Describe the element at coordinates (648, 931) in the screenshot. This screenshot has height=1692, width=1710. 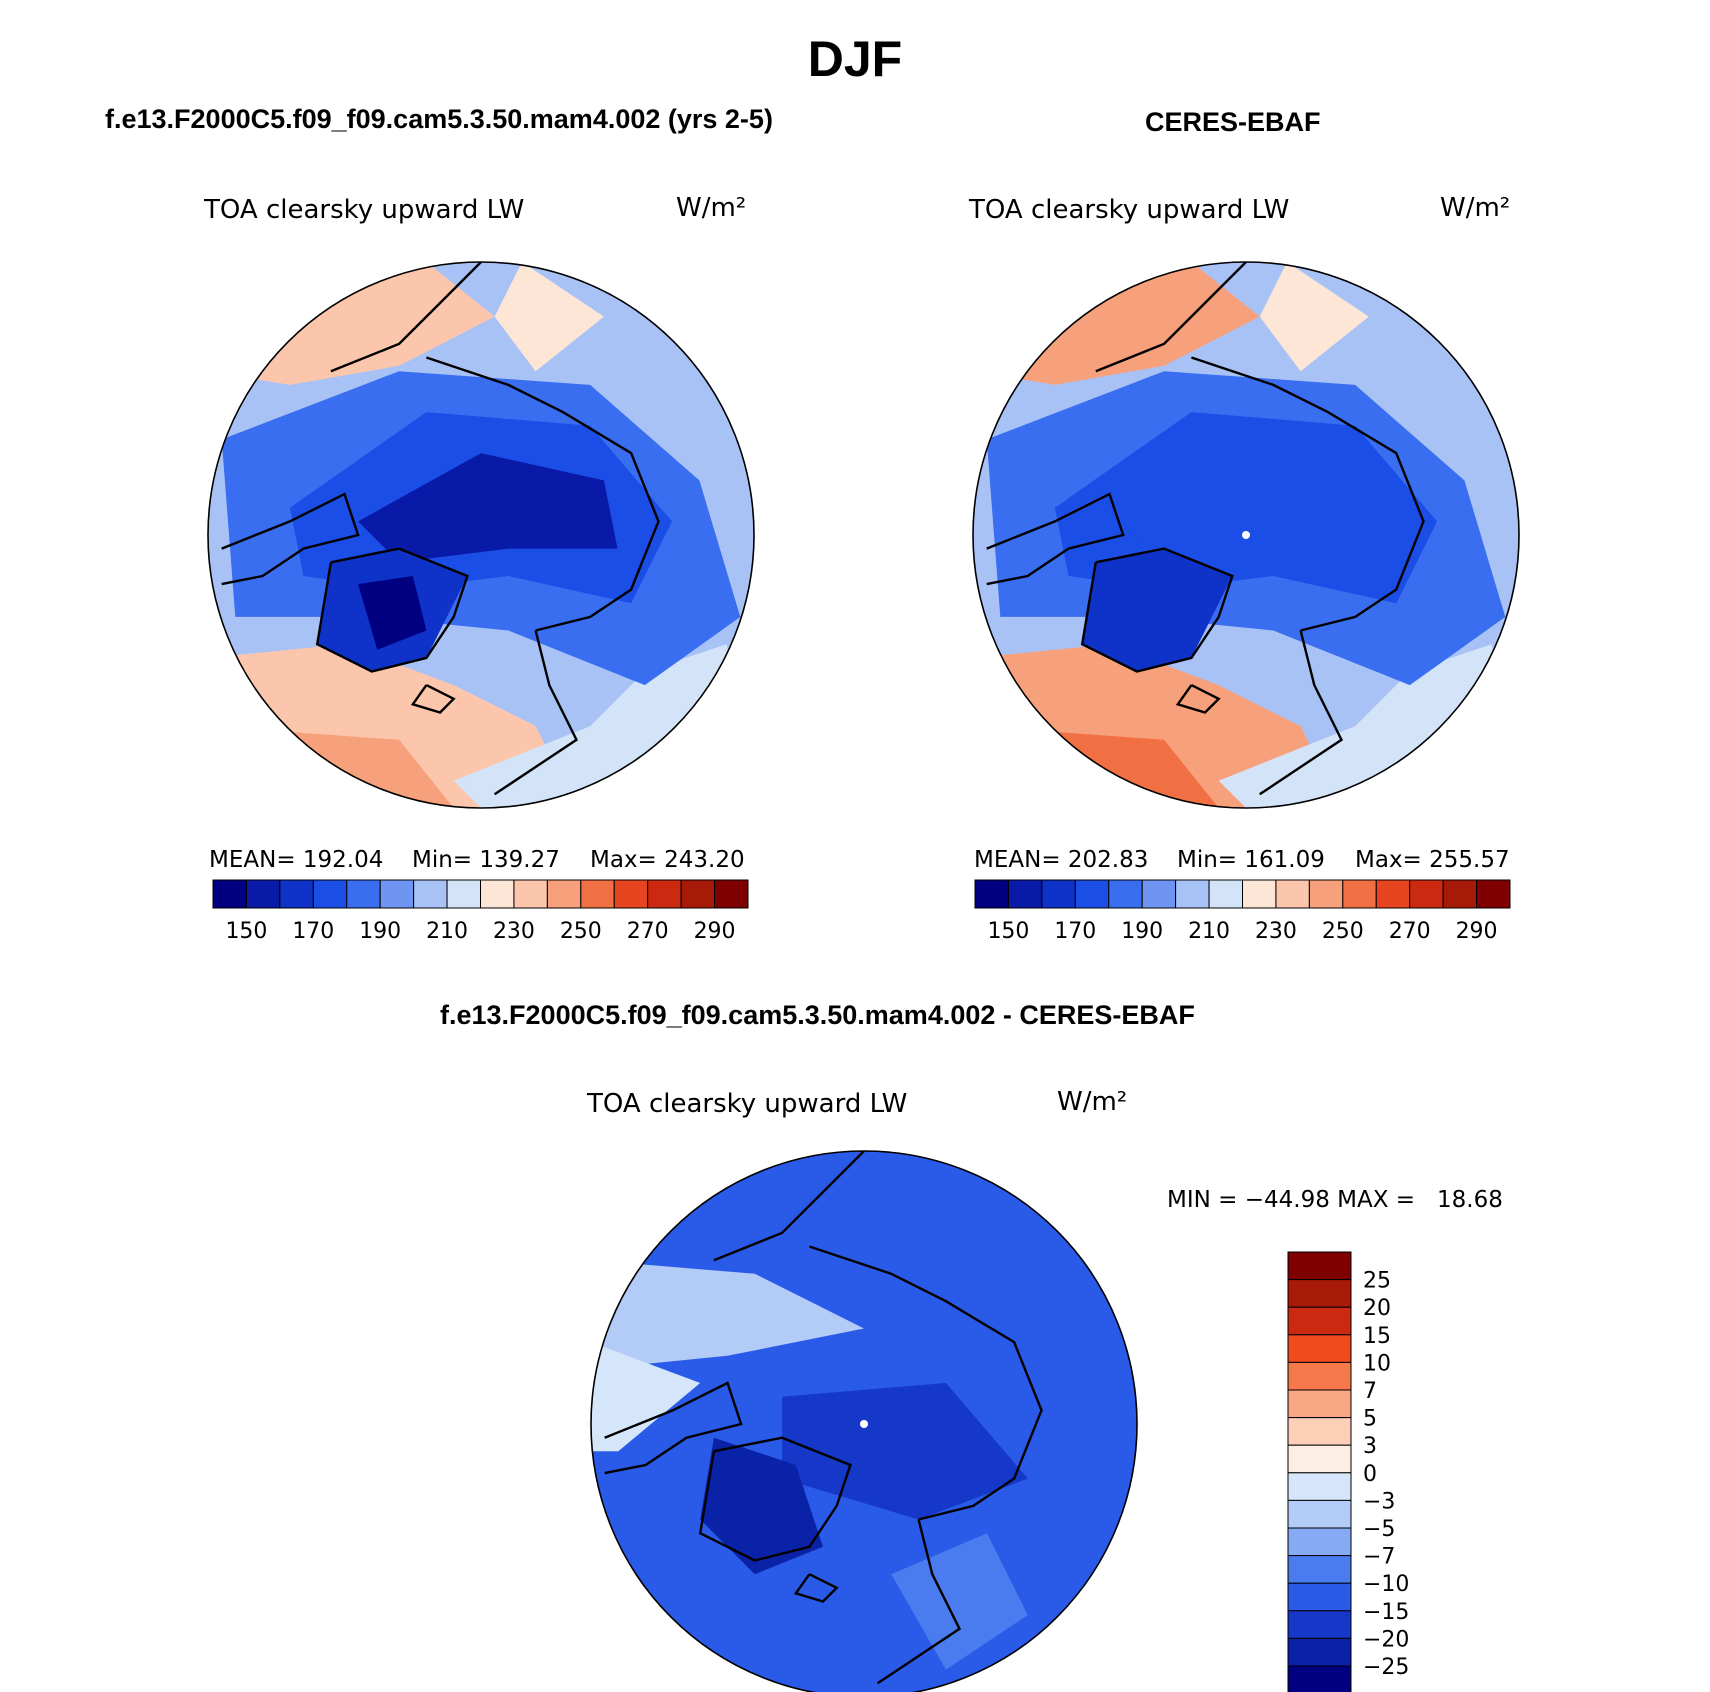
I see `colorbar-tick-label: 270` at that location.